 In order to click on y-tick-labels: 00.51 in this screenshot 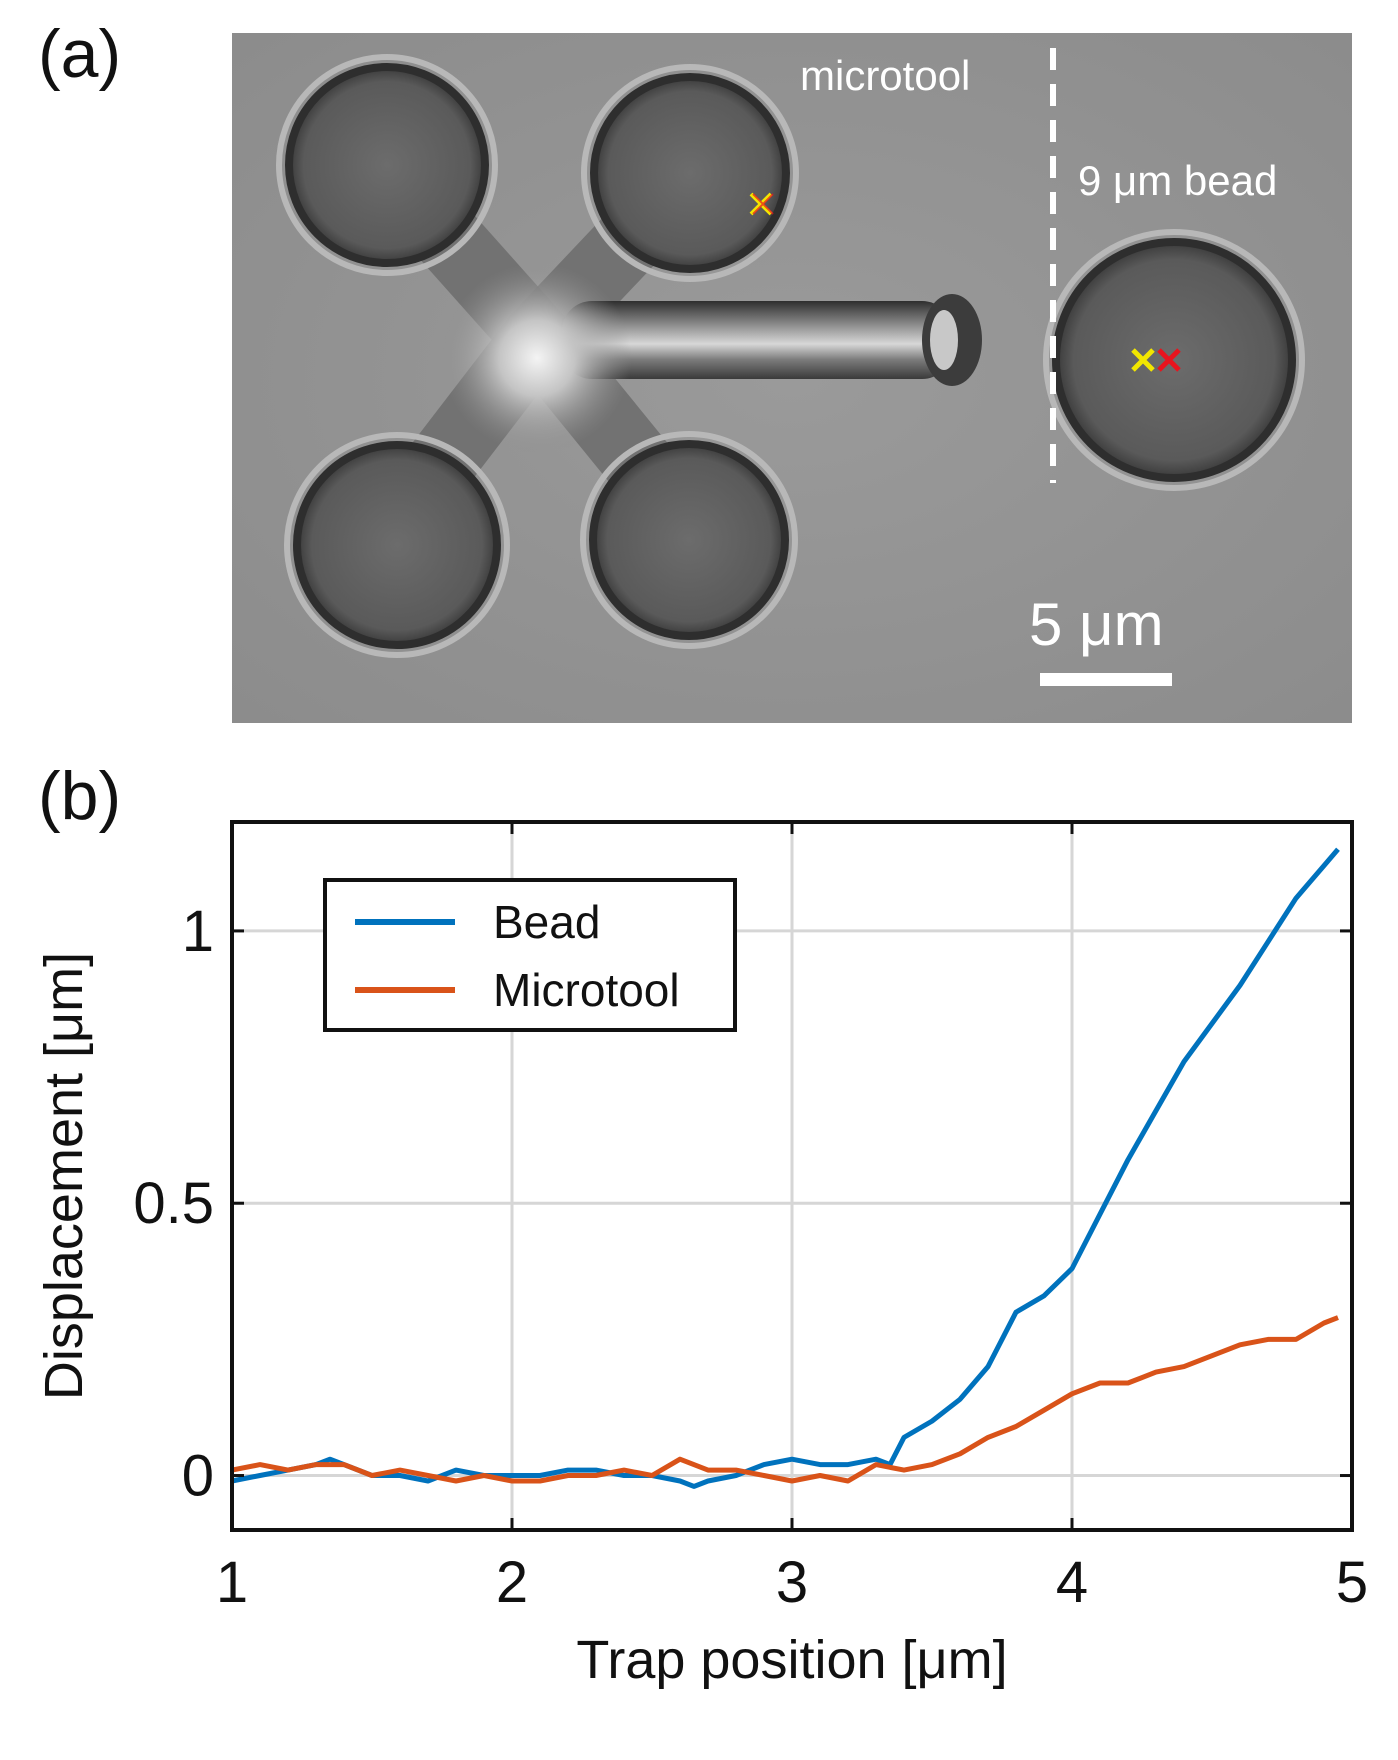, I will do `click(173, 1204)`.